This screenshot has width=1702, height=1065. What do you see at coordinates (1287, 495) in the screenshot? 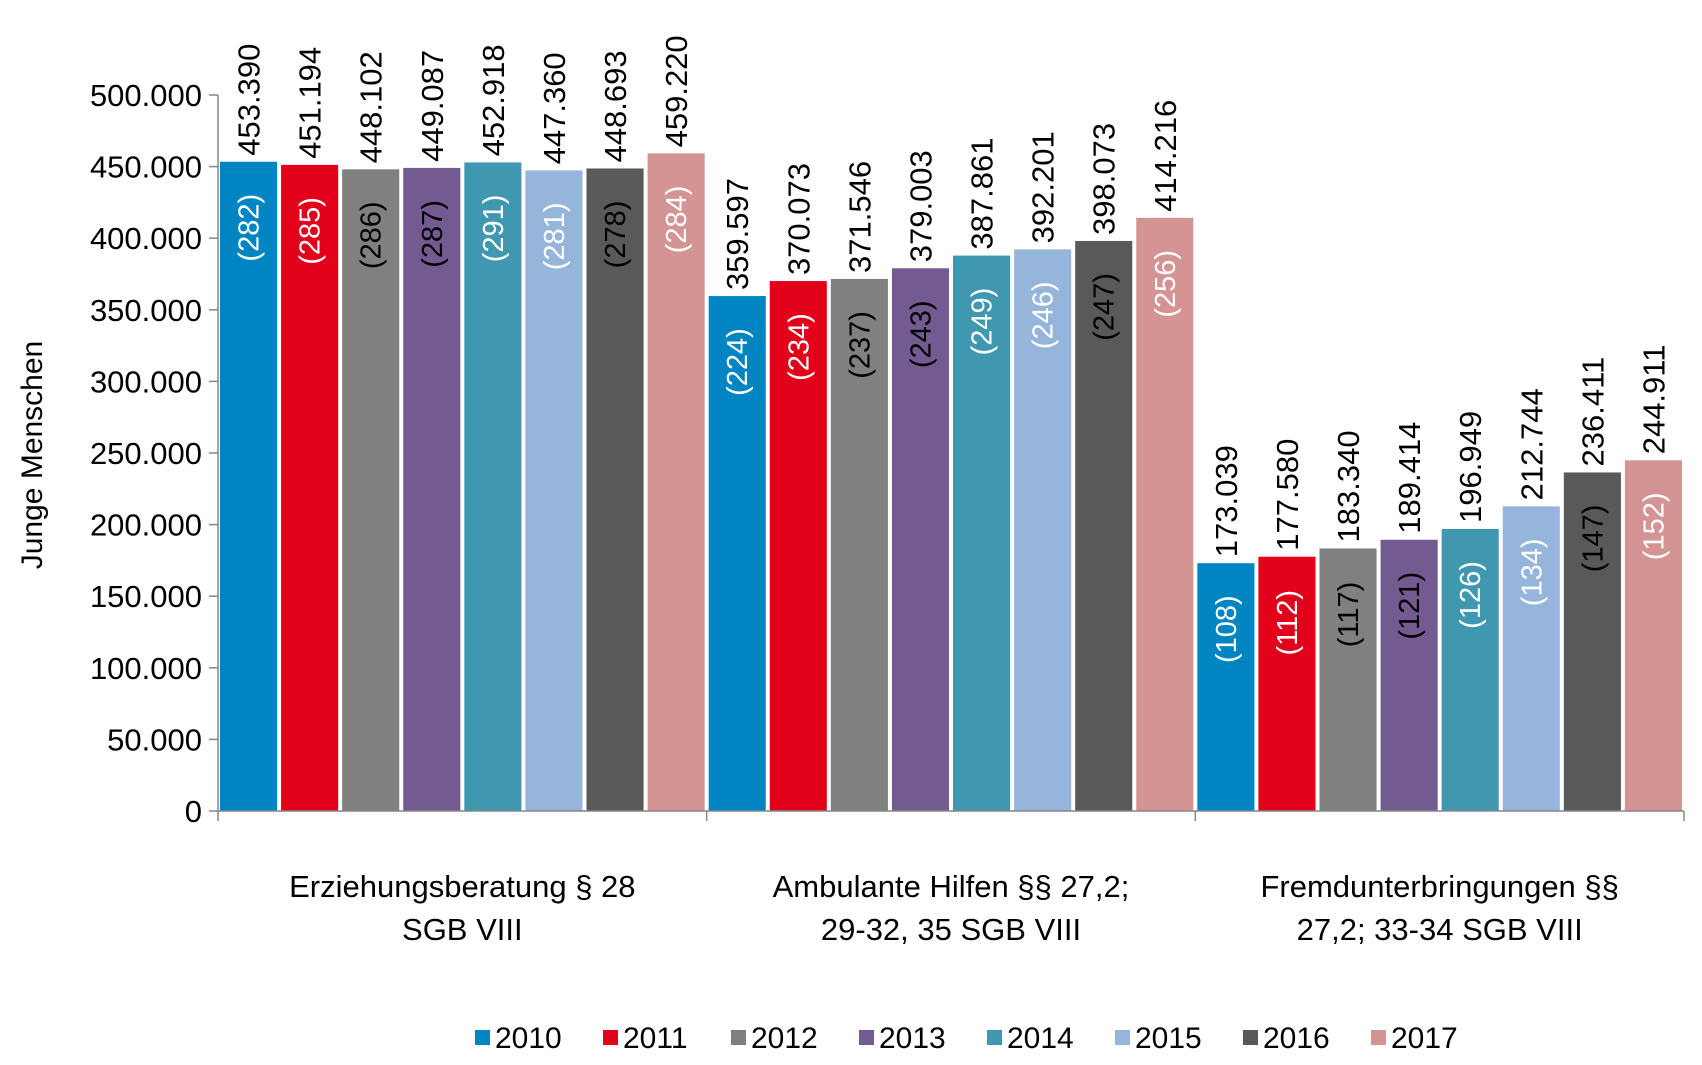
I see `bar-value-label: 177.580` at bounding box center [1287, 495].